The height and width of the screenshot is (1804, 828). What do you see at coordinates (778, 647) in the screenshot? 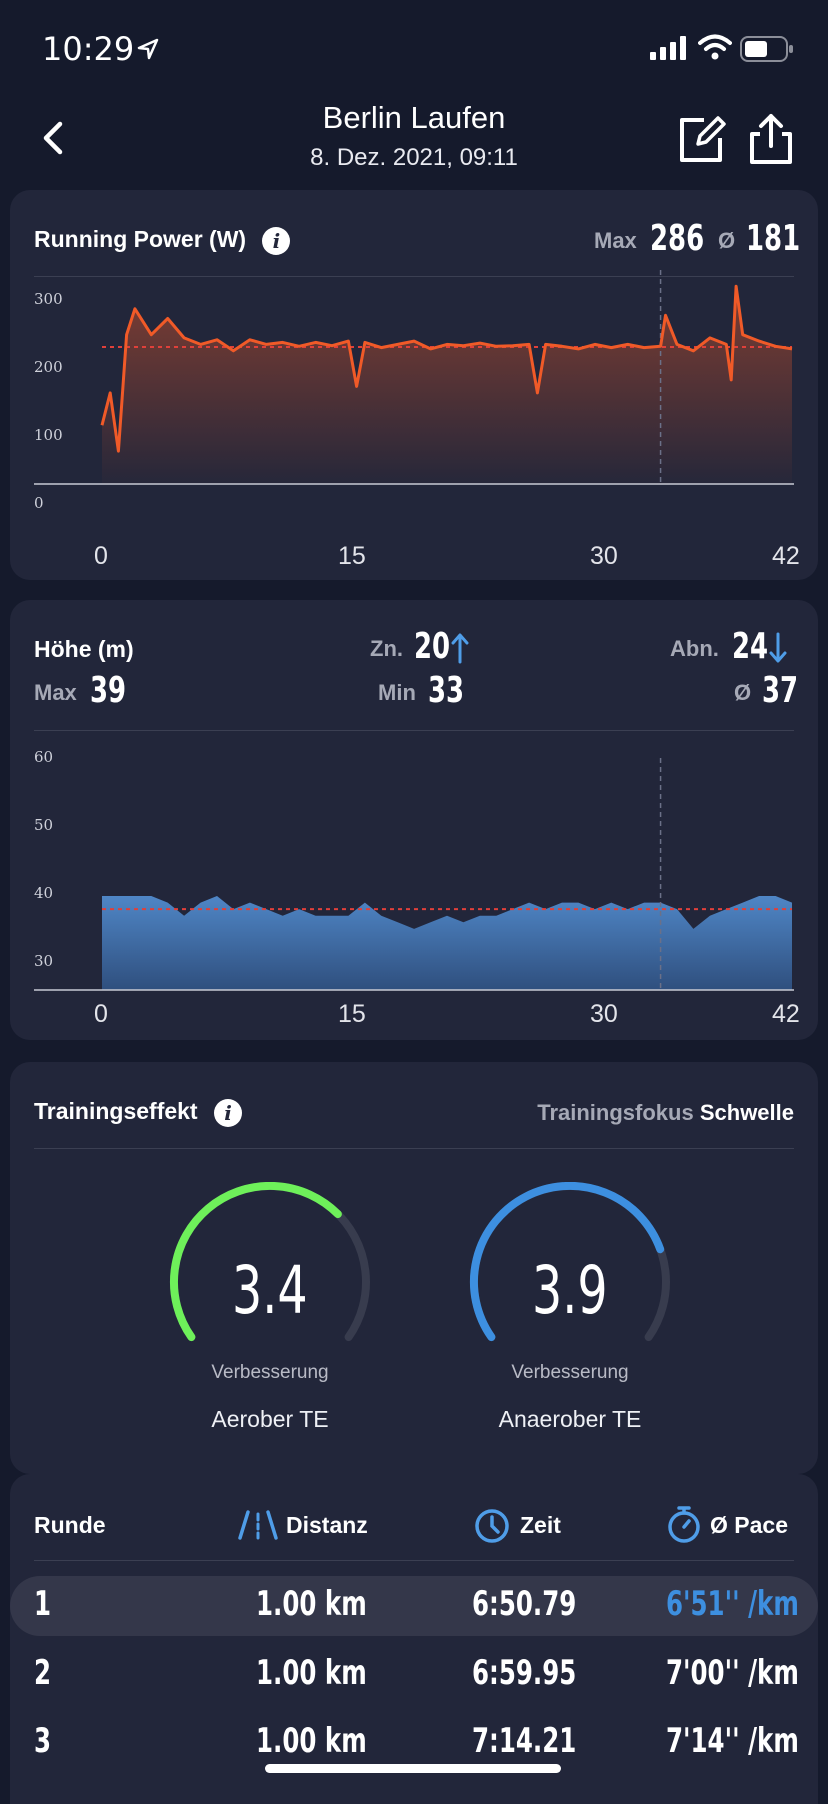
I see `arrow-down-icon` at bounding box center [778, 647].